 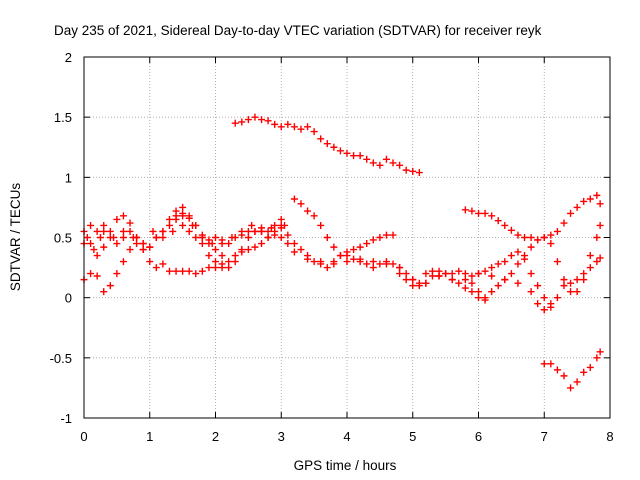 What do you see at coordinates (412, 436) in the screenshot?
I see `x-tick-label: 5` at bounding box center [412, 436].